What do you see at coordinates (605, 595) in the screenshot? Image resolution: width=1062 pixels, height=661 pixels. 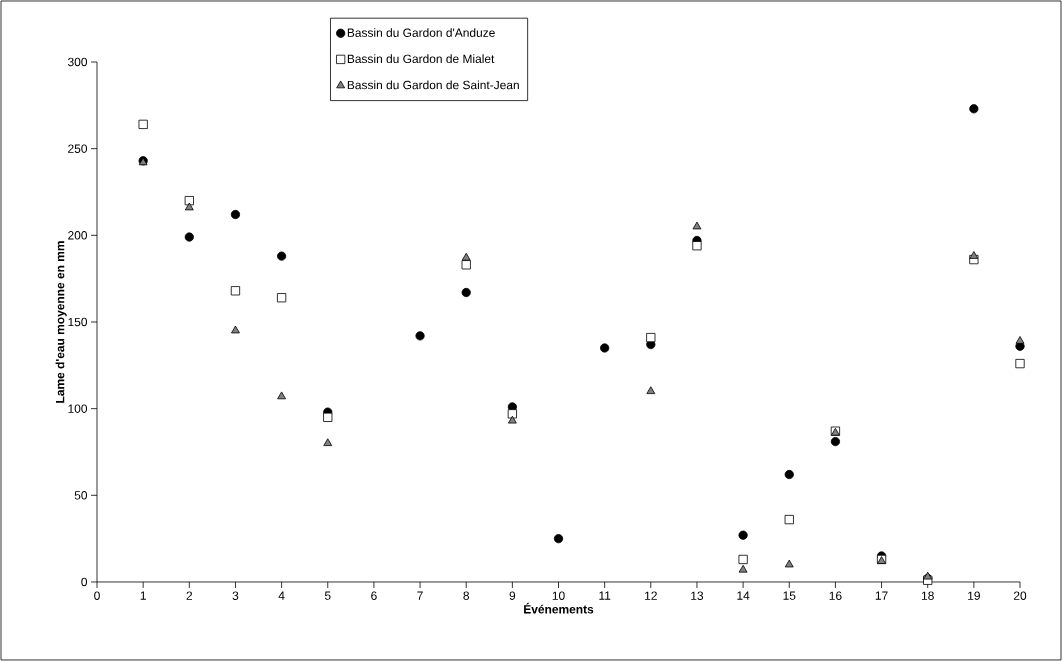 I see `x-tick-label: 11` at bounding box center [605, 595].